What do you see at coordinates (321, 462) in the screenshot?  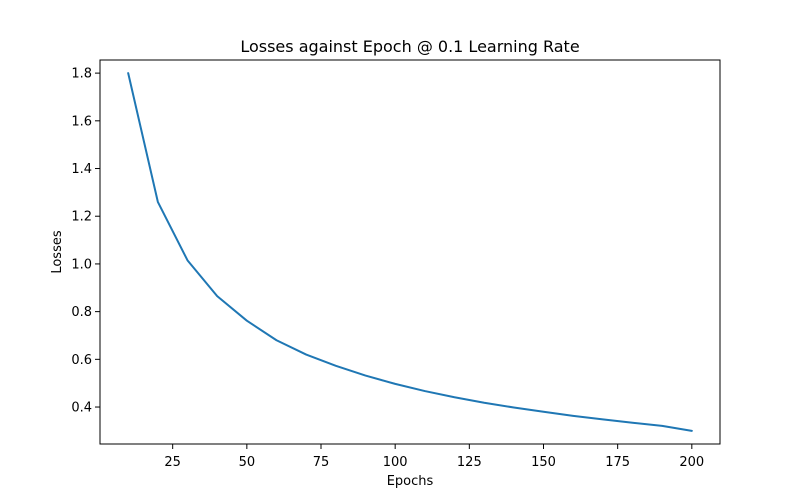 I see `x-tick-label: 75` at bounding box center [321, 462].